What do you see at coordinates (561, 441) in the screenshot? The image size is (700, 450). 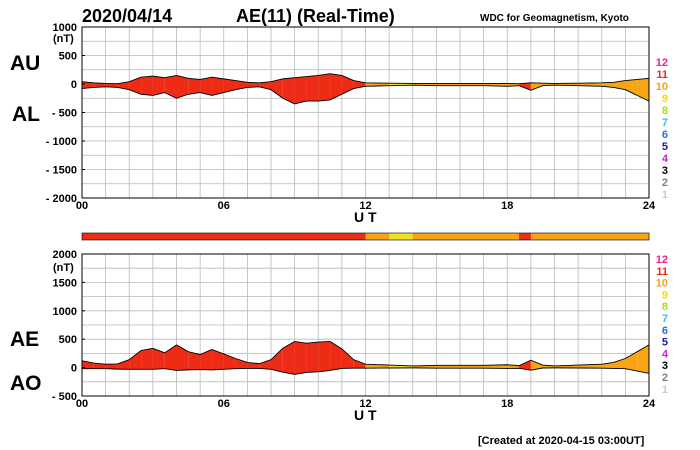 I see `created-timestamp: [Created at 2020-04-15 03:00UT]` at bounding box center [561, 441].